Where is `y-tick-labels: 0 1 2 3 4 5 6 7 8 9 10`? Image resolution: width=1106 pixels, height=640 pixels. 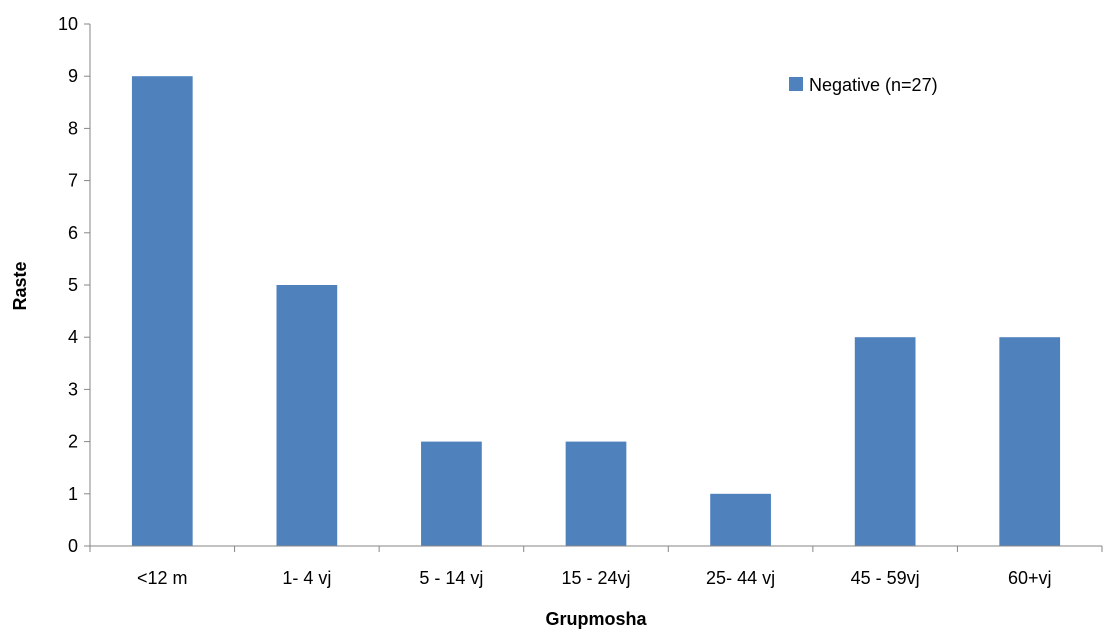 y-tick-labels: 0 1 2 3 4 5 6 7 8 9 10 is located at coordinates (68, 285).